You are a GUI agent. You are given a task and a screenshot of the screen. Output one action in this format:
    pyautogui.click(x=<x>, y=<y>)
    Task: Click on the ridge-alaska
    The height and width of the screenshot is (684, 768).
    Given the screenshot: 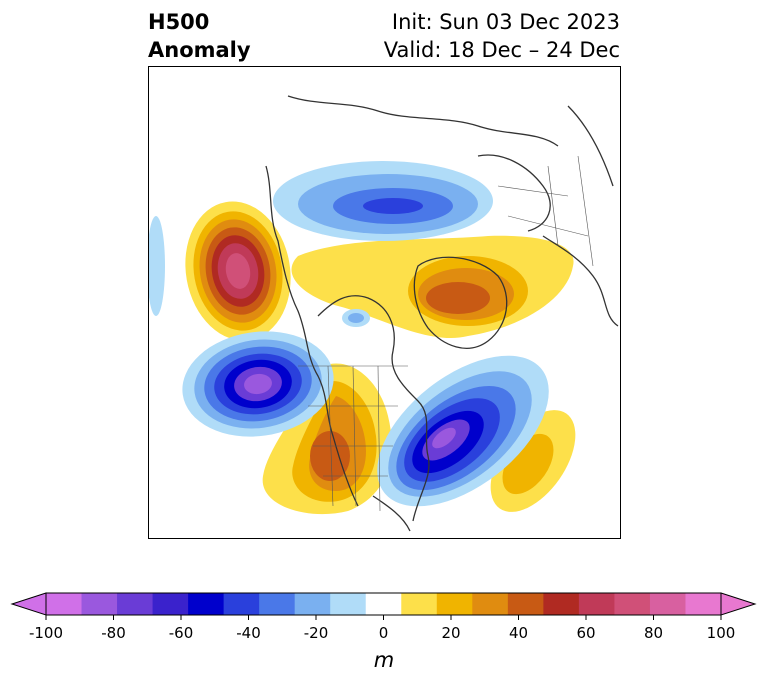 What is the action you would take?
    pyautogui.click(x=238, y=271)
    